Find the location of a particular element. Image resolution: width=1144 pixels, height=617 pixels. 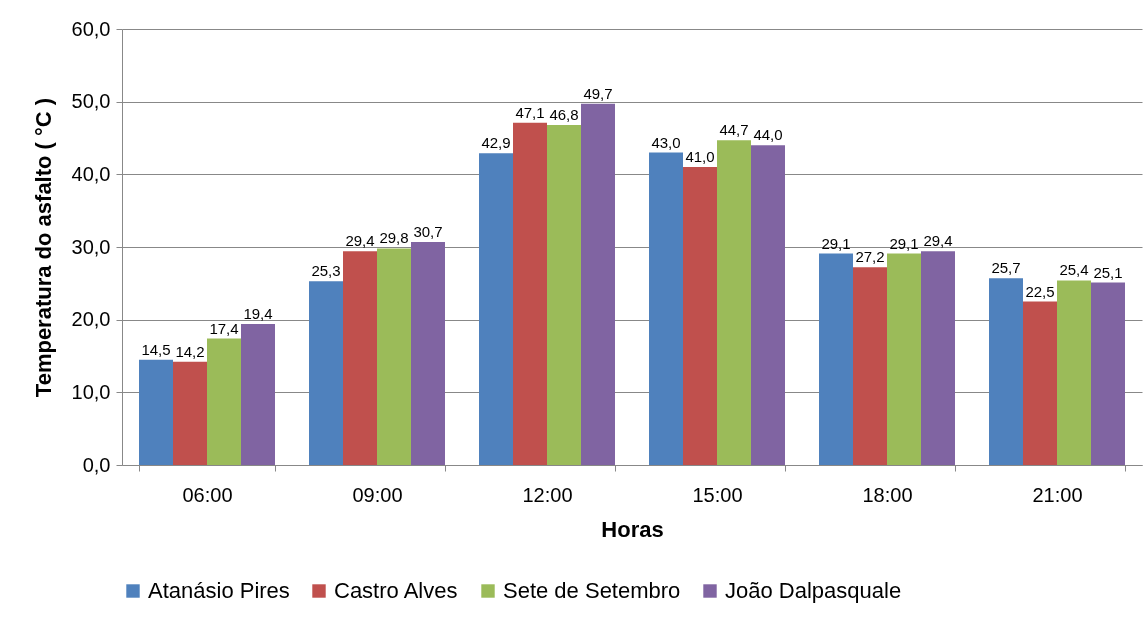

data-label: 14,5 is located at coordinates (156, 349).